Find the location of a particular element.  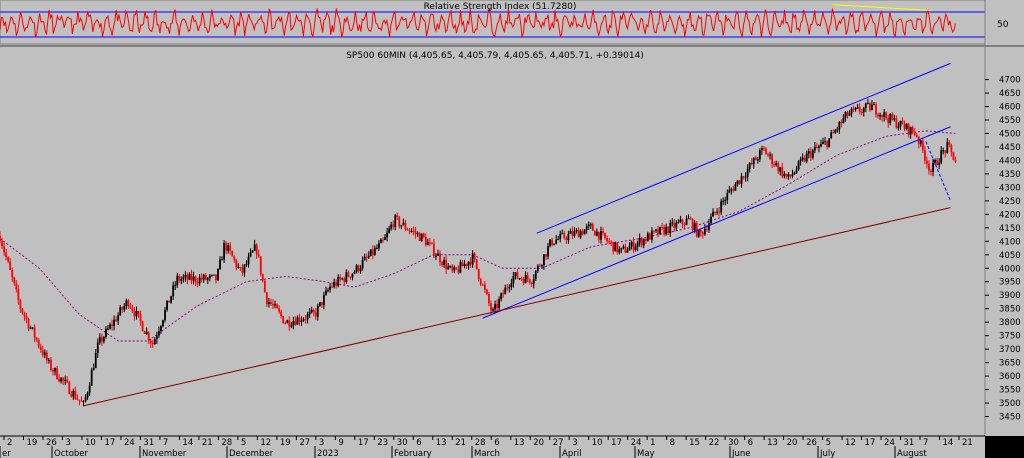

trendline is located at coordinates (938, 171).